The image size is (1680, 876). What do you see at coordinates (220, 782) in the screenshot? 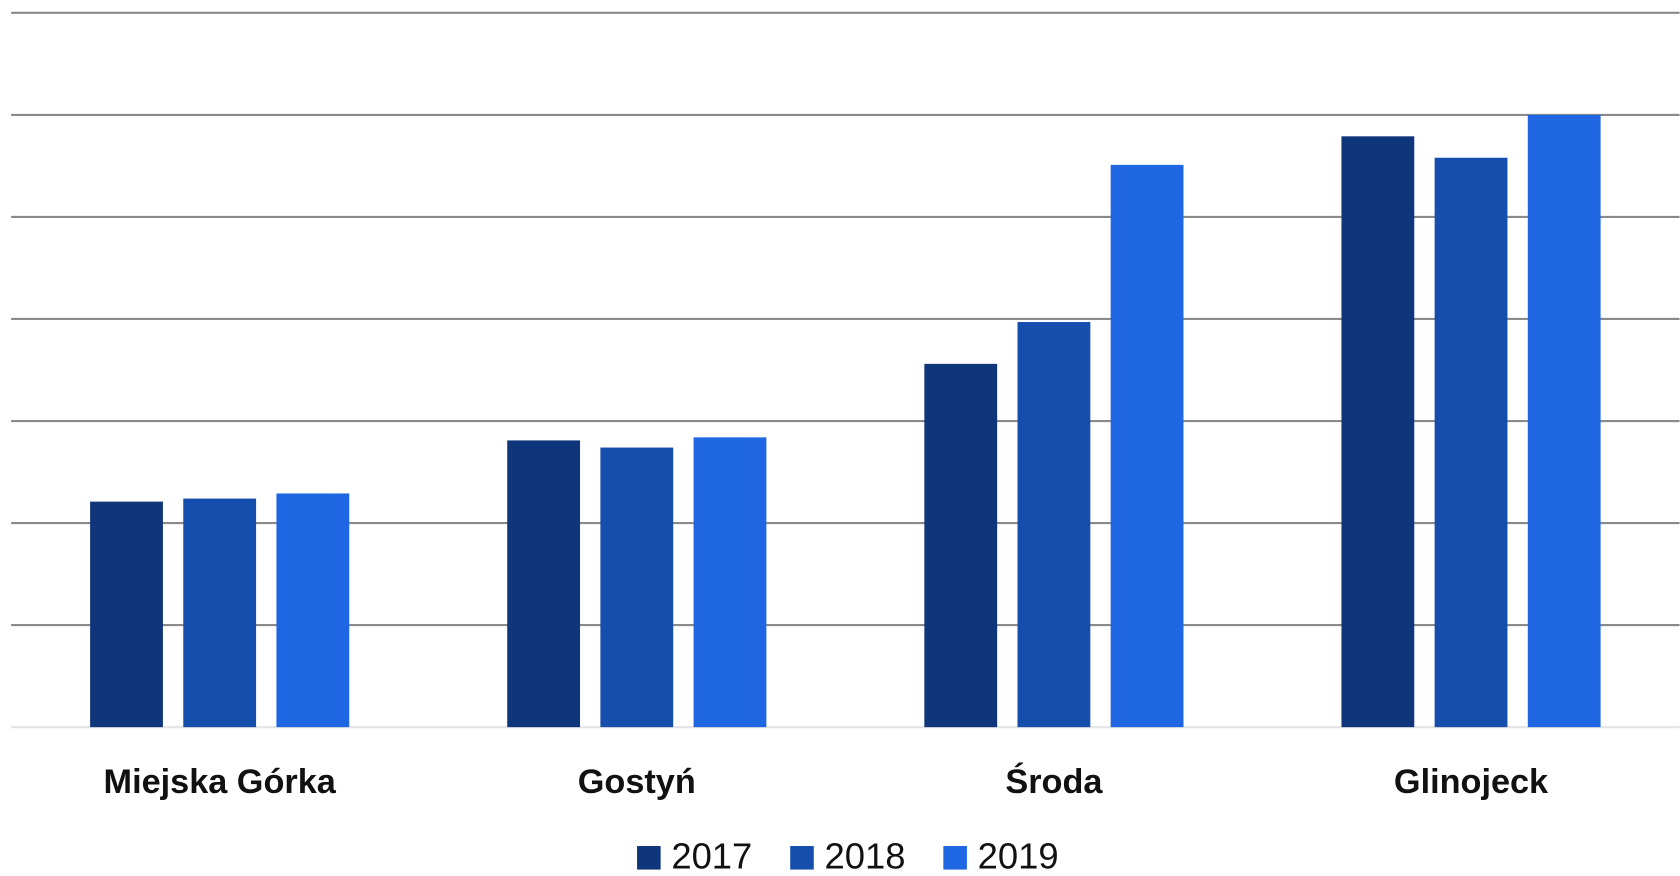
I see `x-tick-label: Miejska Górka` at bounding box center [220, 782].